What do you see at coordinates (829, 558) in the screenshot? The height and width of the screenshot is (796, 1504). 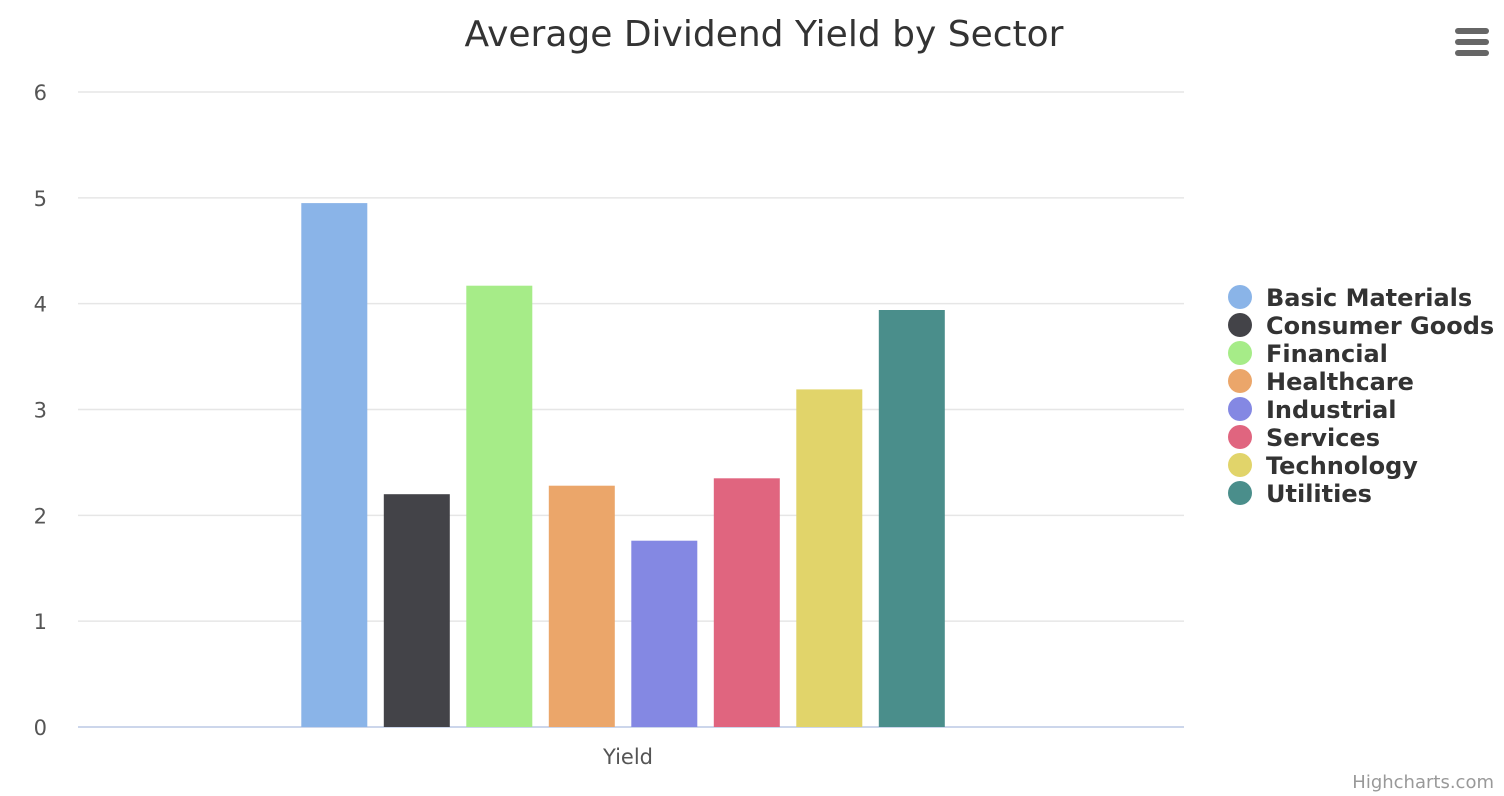 I see `bar-technology` at bounding box center [829, 558].